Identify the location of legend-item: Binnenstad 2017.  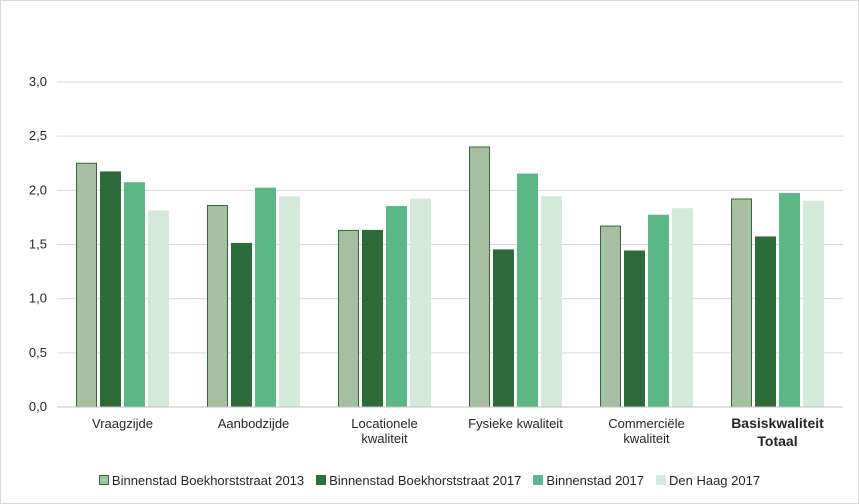
(588, 480).